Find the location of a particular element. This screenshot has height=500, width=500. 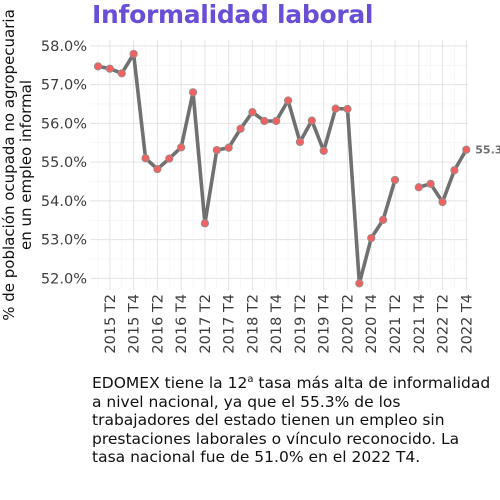

y-axis-label-line-2: en un empleo informal is located at coordinates (26, 165).